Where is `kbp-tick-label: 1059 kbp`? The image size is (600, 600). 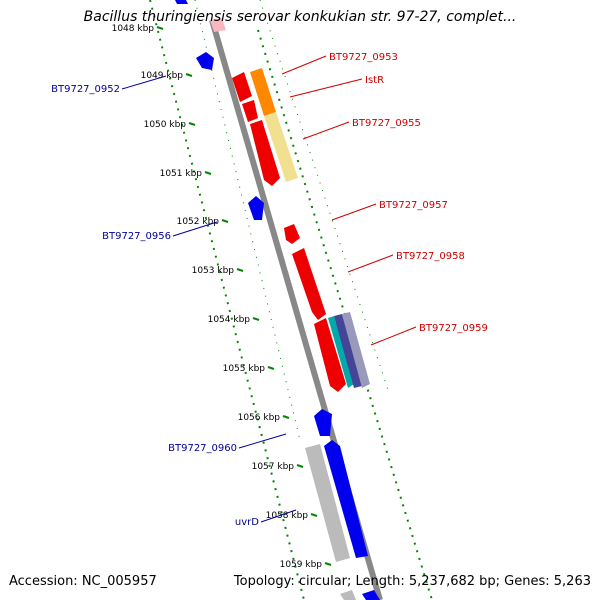
kbp-tick-label: 1059 kbp is located at coordinates (301, 565).